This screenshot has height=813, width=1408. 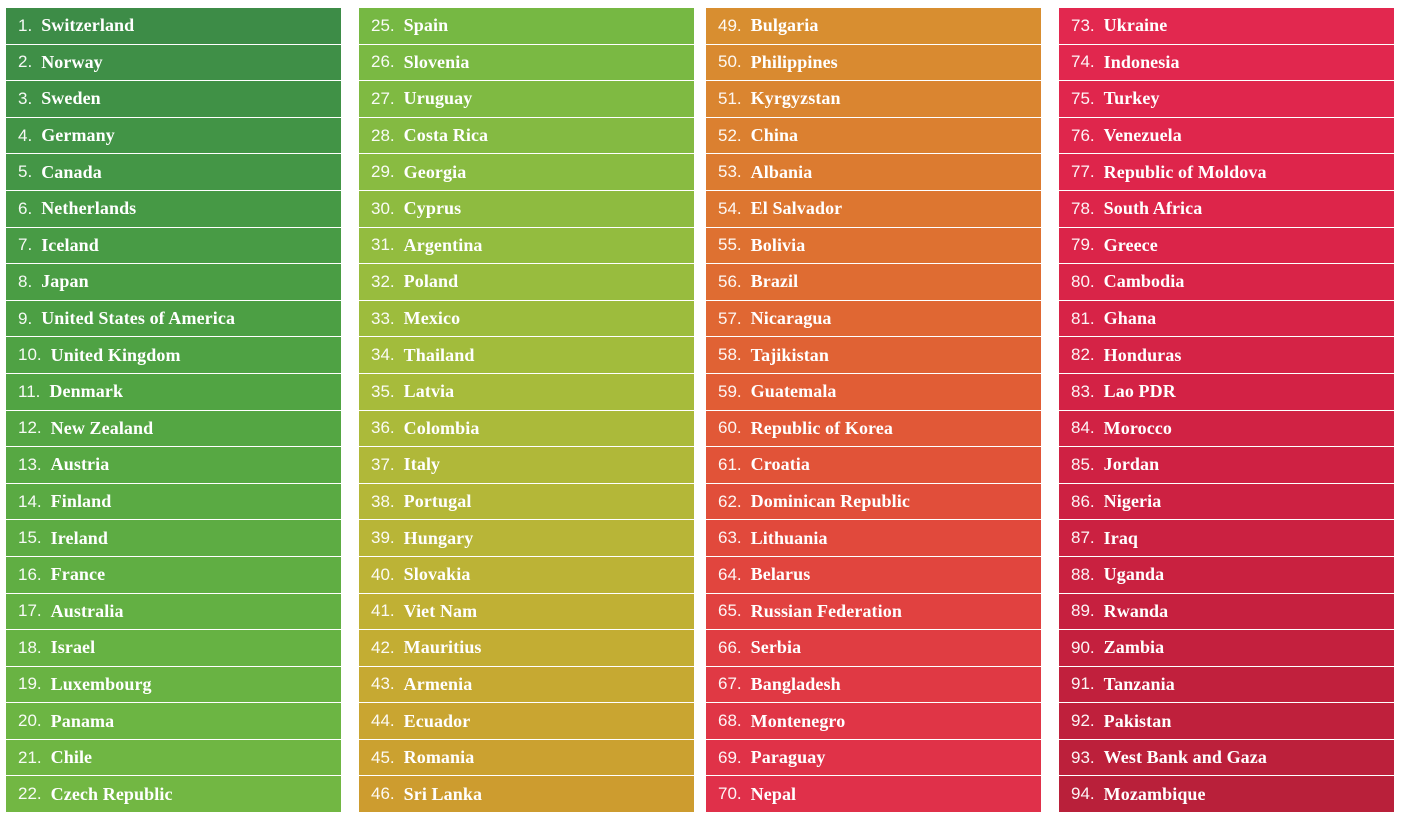 What do you see at coordinates (30, 684) in the screenshot?
I see `rank-number: 19.` at bounding box center [30, 684].